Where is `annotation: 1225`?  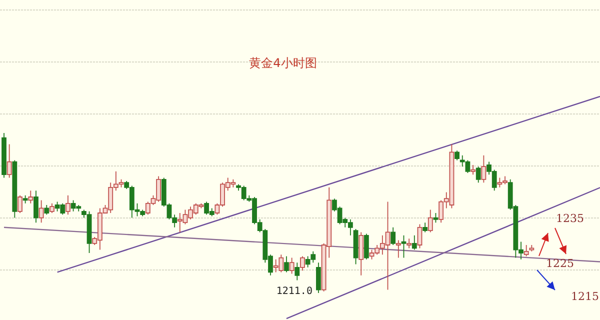 annotation: 1225 is located at coordinates (560, 263).